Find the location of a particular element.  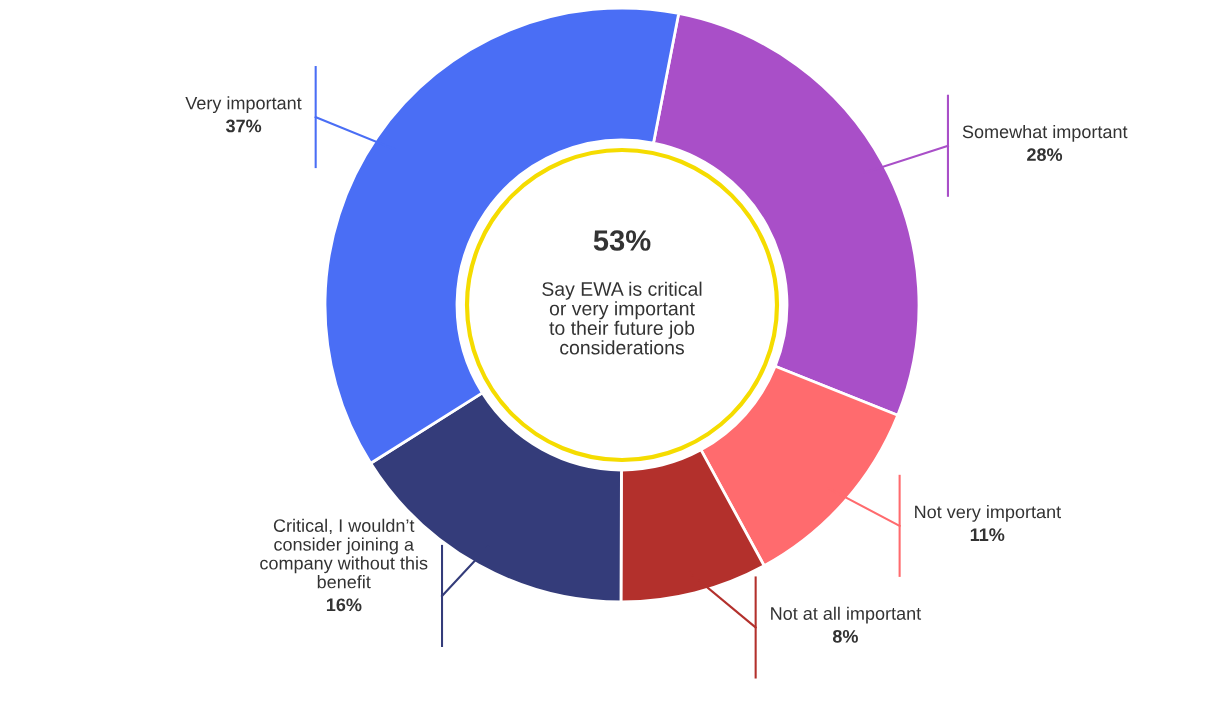

data-label: 8% is located at coordinates (845, 636).